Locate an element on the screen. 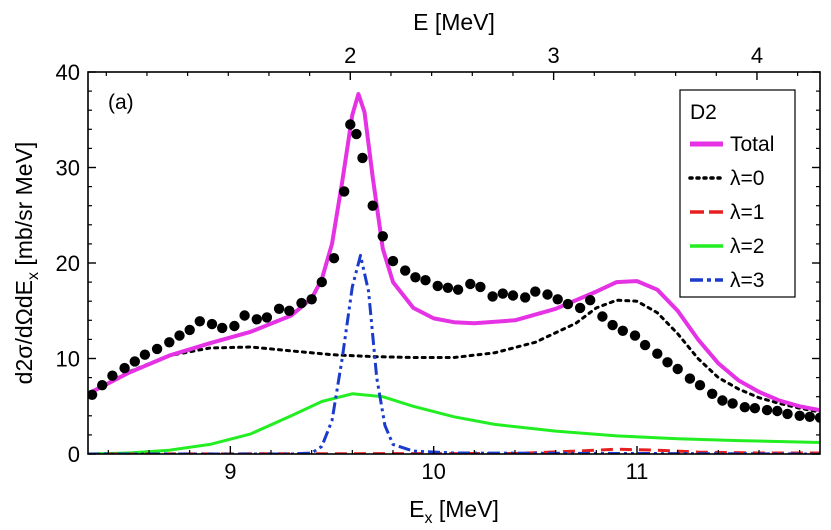 The height and width of the screenshot is (530, 831). x-axis-title-unit: [MeV] is located at coordinates (465, 509).